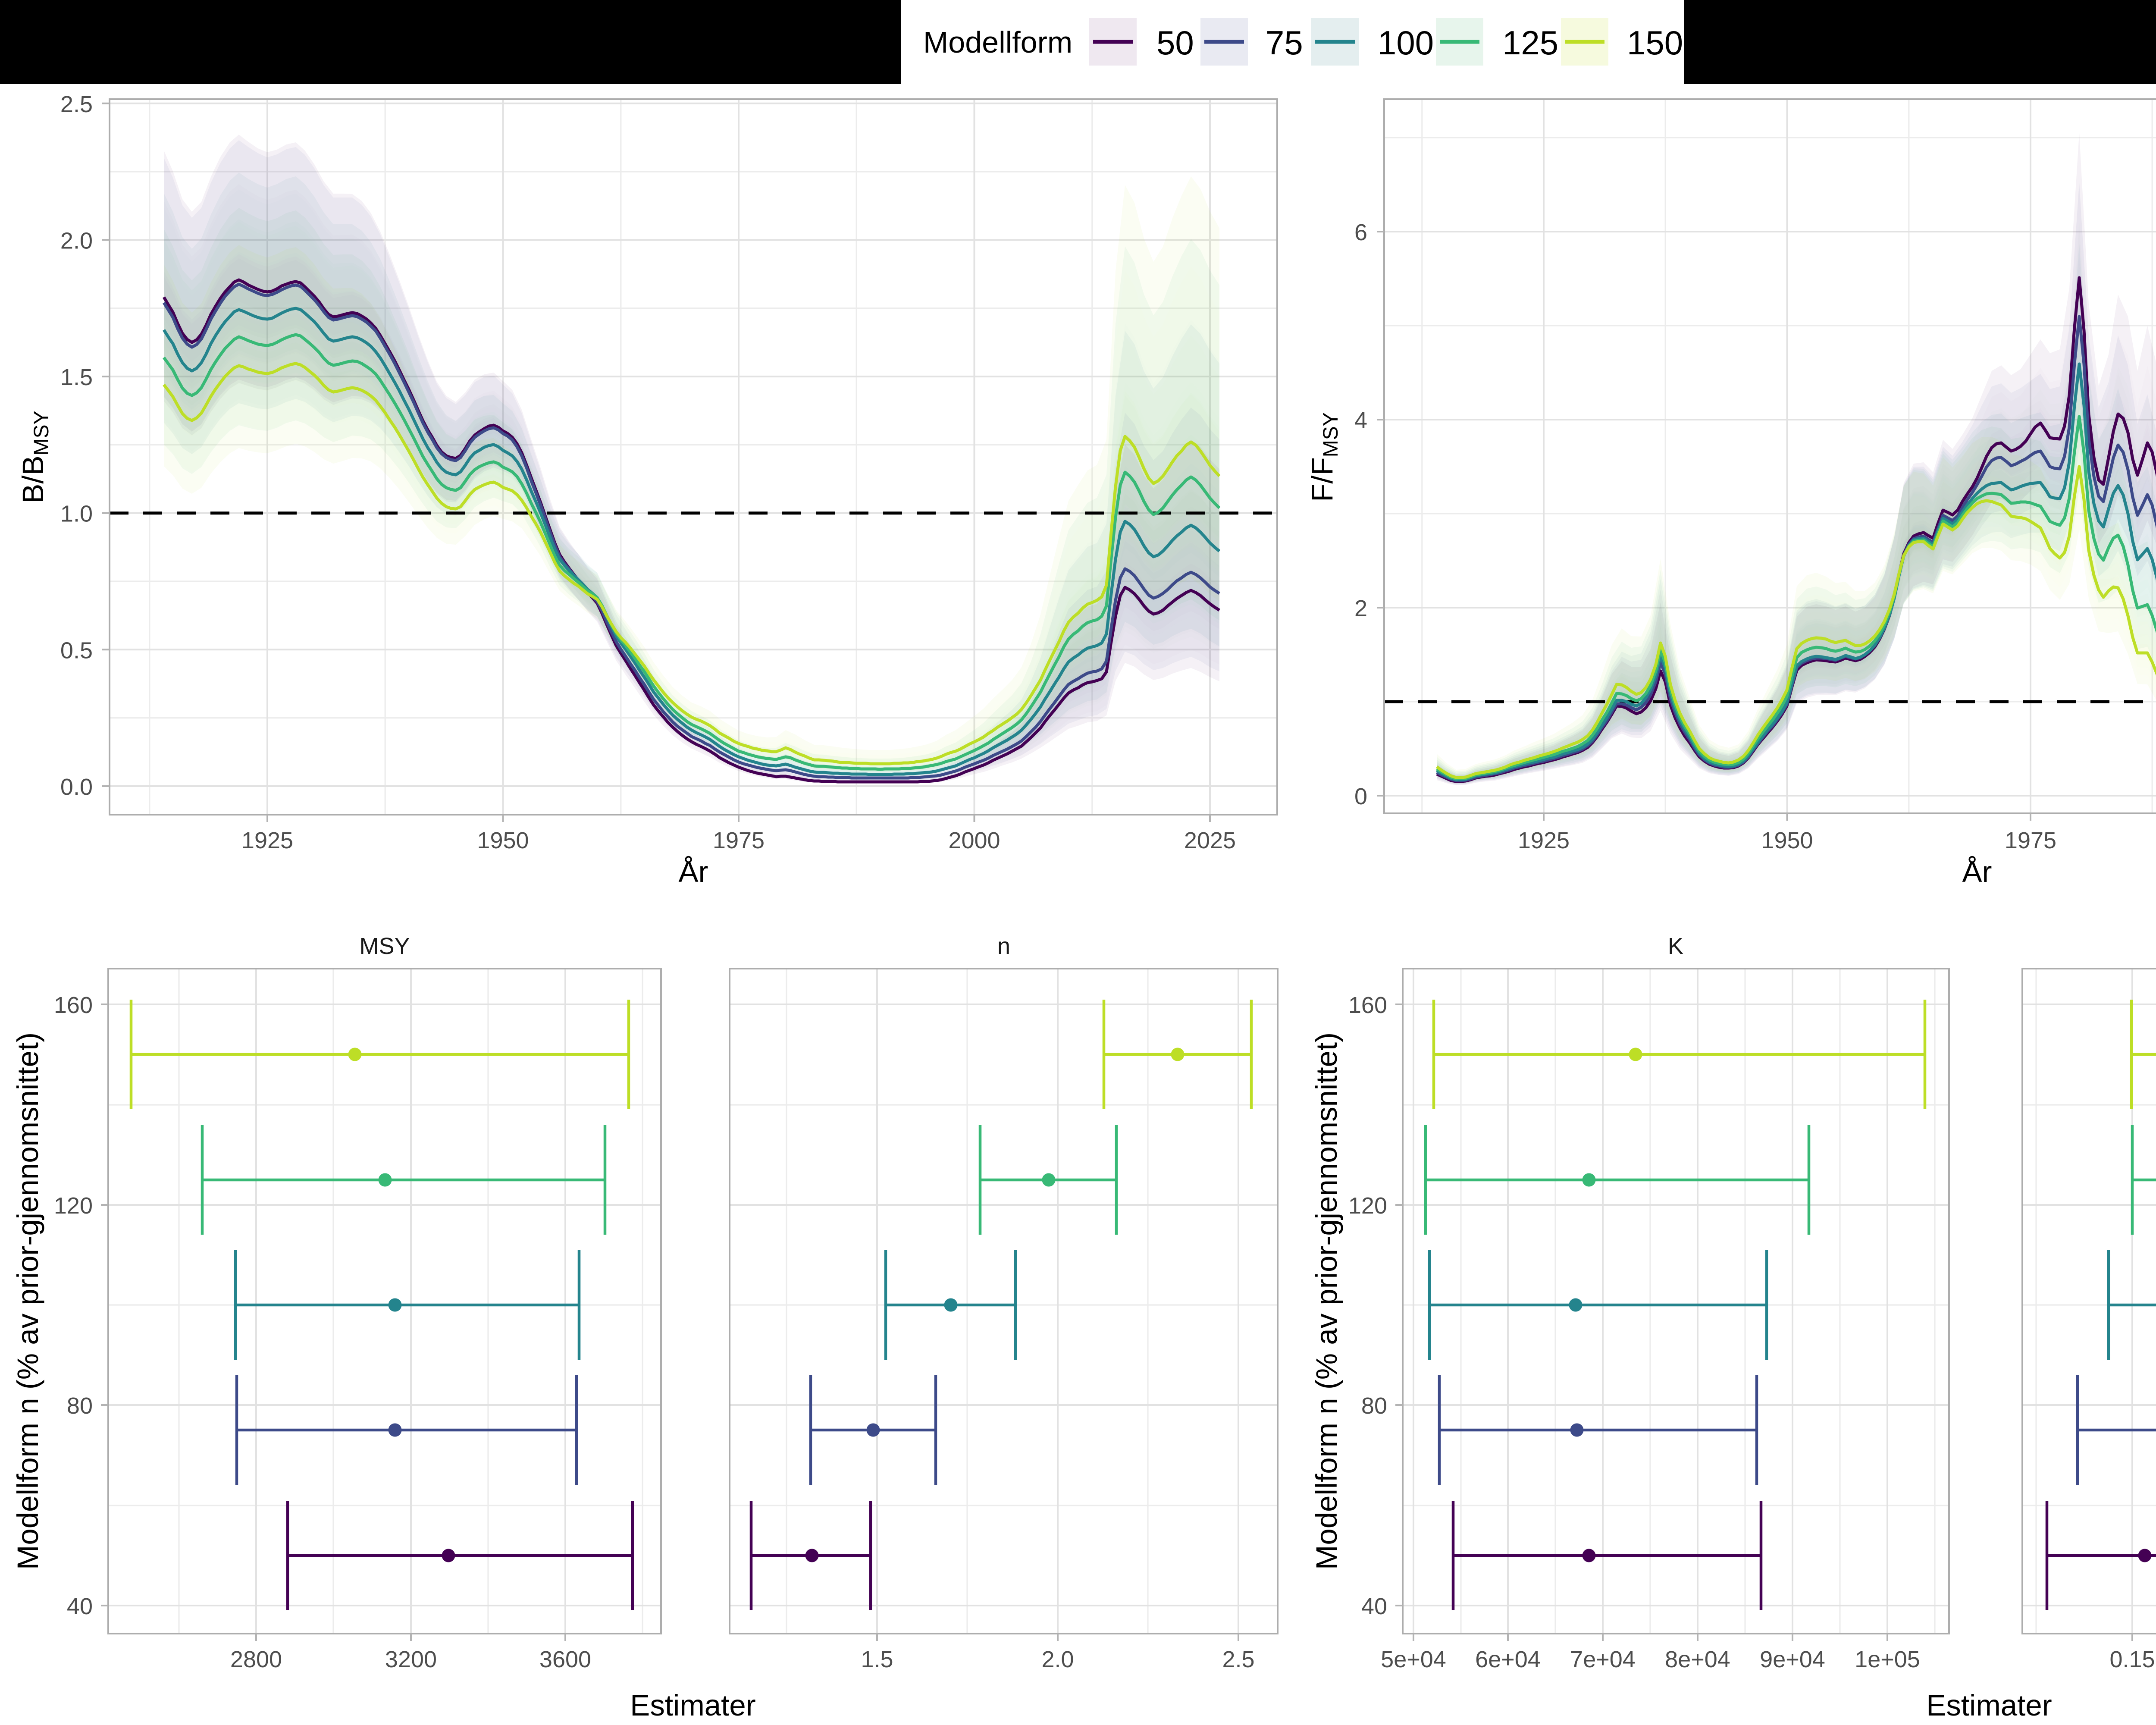  What do you see at coordinates (76, 650) in the screenshot?
I see `svg-text: 0.5` at bounding box center [76, 650].